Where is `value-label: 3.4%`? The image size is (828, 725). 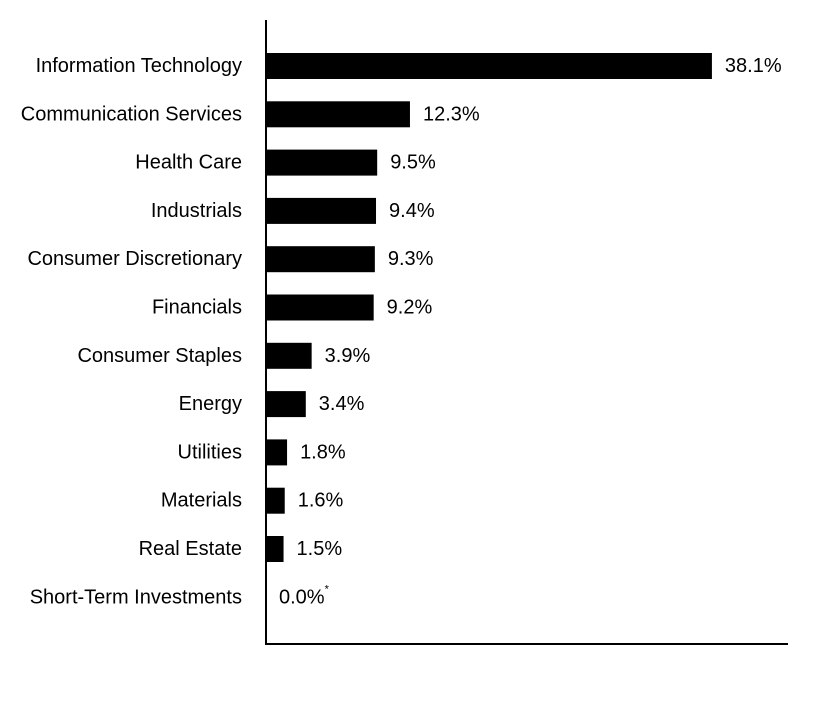
value-label: 3.4% is located at coordinates (342, 404).